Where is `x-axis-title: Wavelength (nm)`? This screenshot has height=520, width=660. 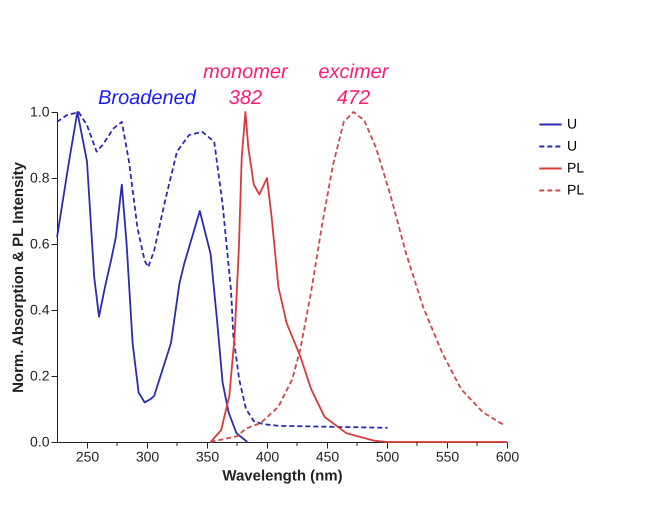 x-axis-title: Wavelength (nm) is located at coordinates (282, 476).